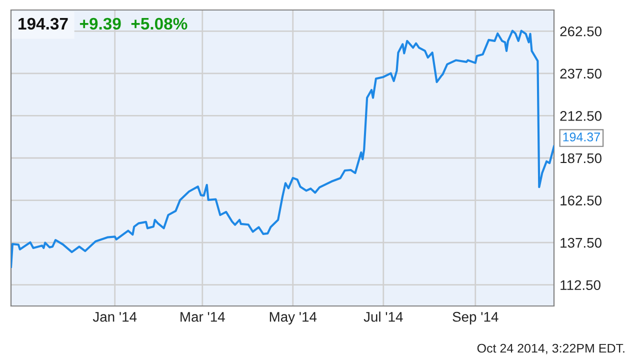 The image size is (635, 362). Describe the element at coordinates (550, 349) in the screenshot. I see `text: Oct 24 2014, 3:22PM EDT.` at that location.